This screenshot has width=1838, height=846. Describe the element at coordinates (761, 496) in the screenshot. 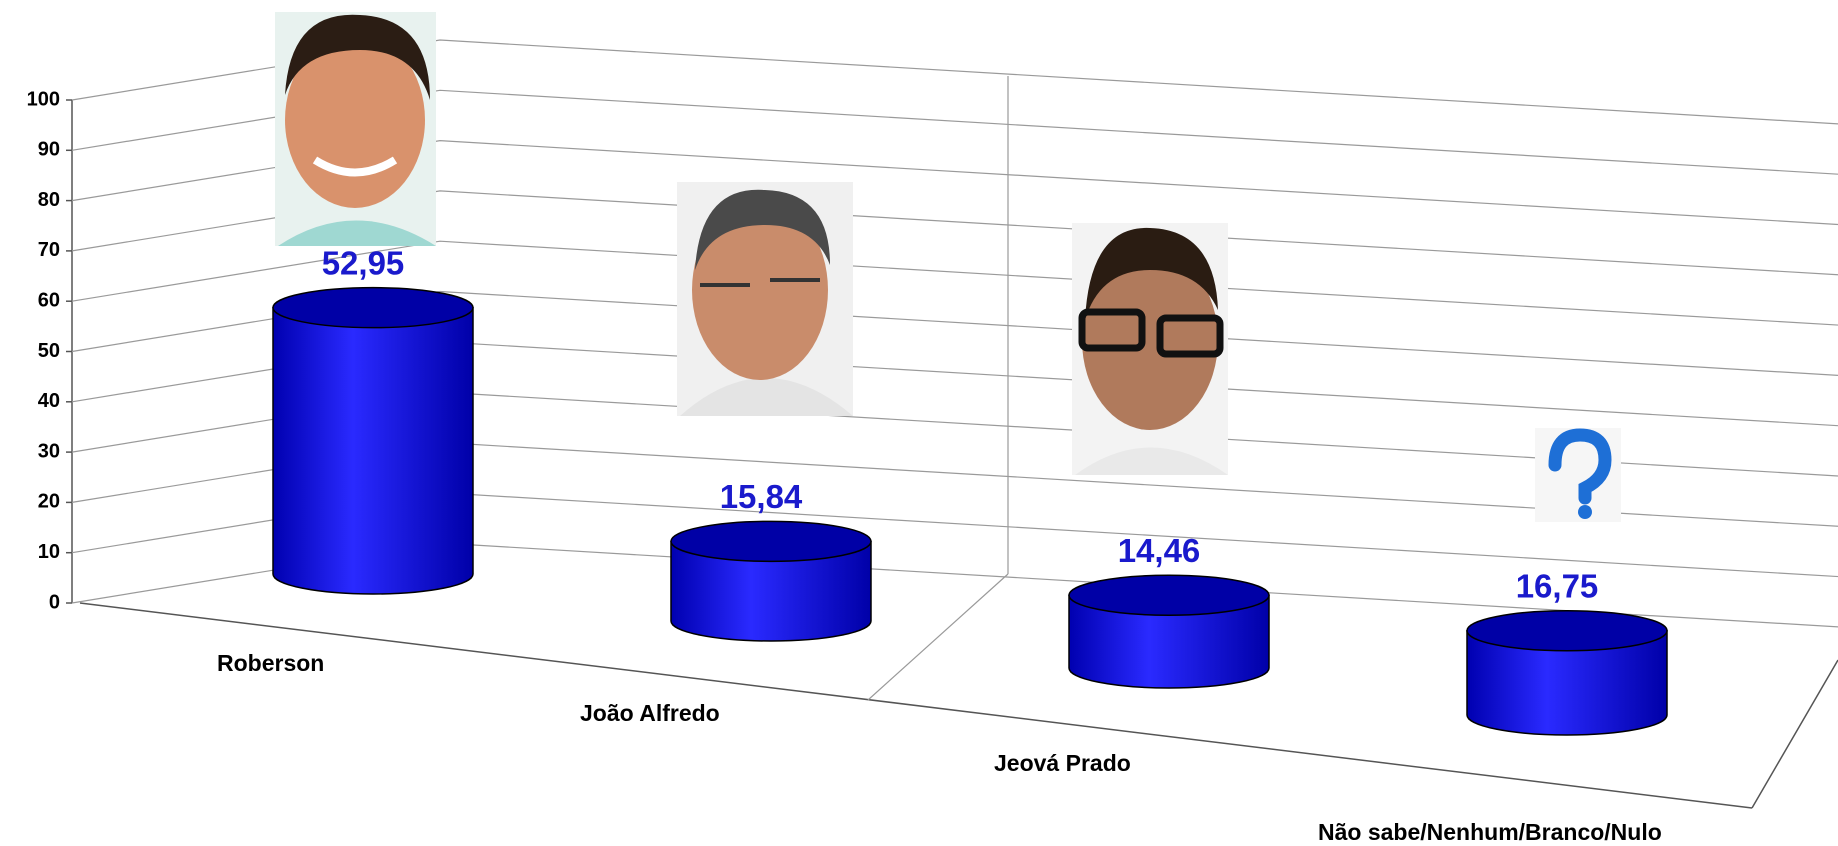

I see `value-label: 15,84` at that location.